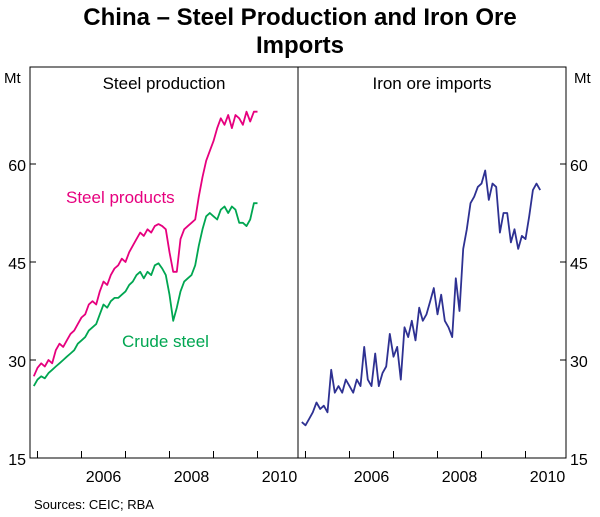 The width and height of the screenshot is (600, 517). Describe the element at coordinates (165, 341) in the screenshot. I see `series-label-crude-steel: Crude steel` at that location.